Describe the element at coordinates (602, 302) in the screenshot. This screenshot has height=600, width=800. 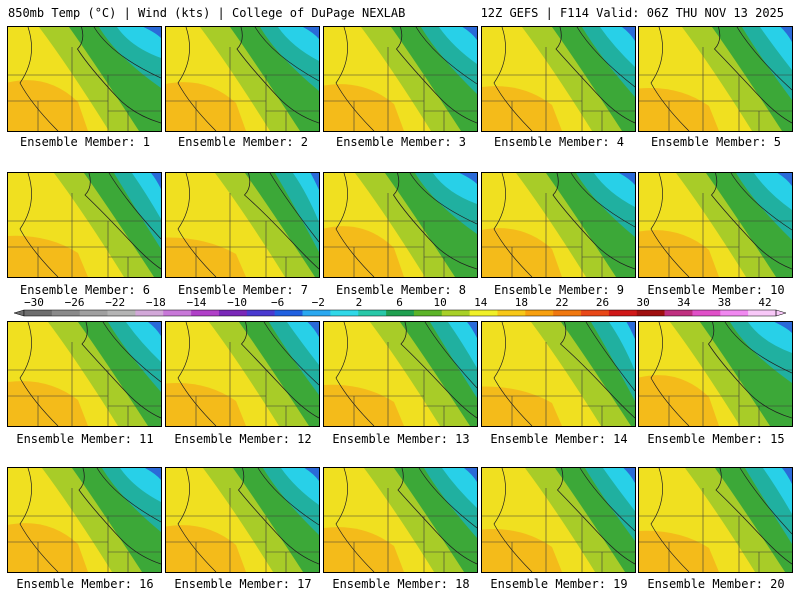
I see `colorbar-tick-label: 26` at that location.